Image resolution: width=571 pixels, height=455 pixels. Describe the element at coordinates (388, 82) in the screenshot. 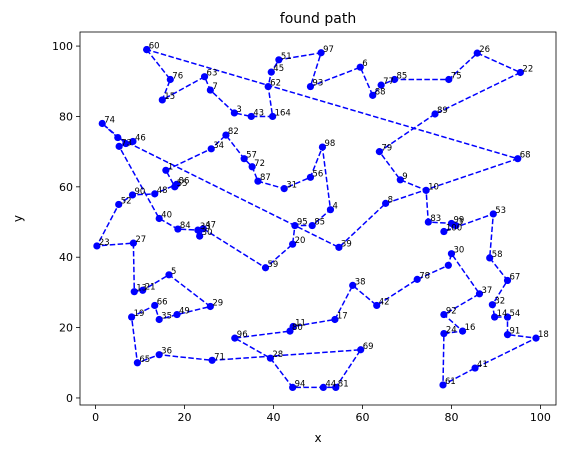

I see `point-label: 77` at that location.